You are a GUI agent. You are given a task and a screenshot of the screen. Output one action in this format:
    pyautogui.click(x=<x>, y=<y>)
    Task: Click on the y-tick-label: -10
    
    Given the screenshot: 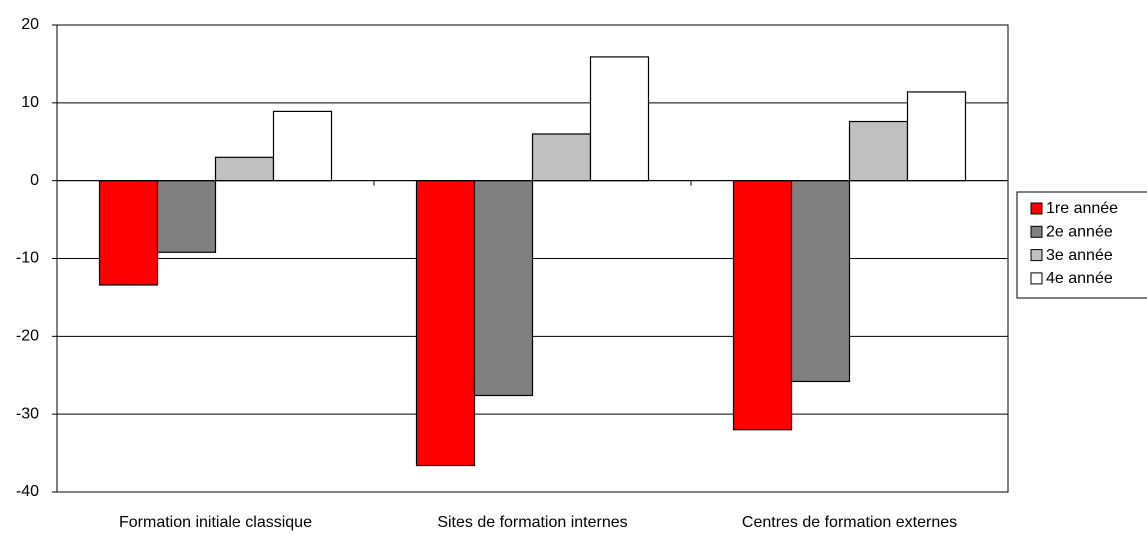 What is the action you would take?
    pyautogui.click(x=27, y=258)
    